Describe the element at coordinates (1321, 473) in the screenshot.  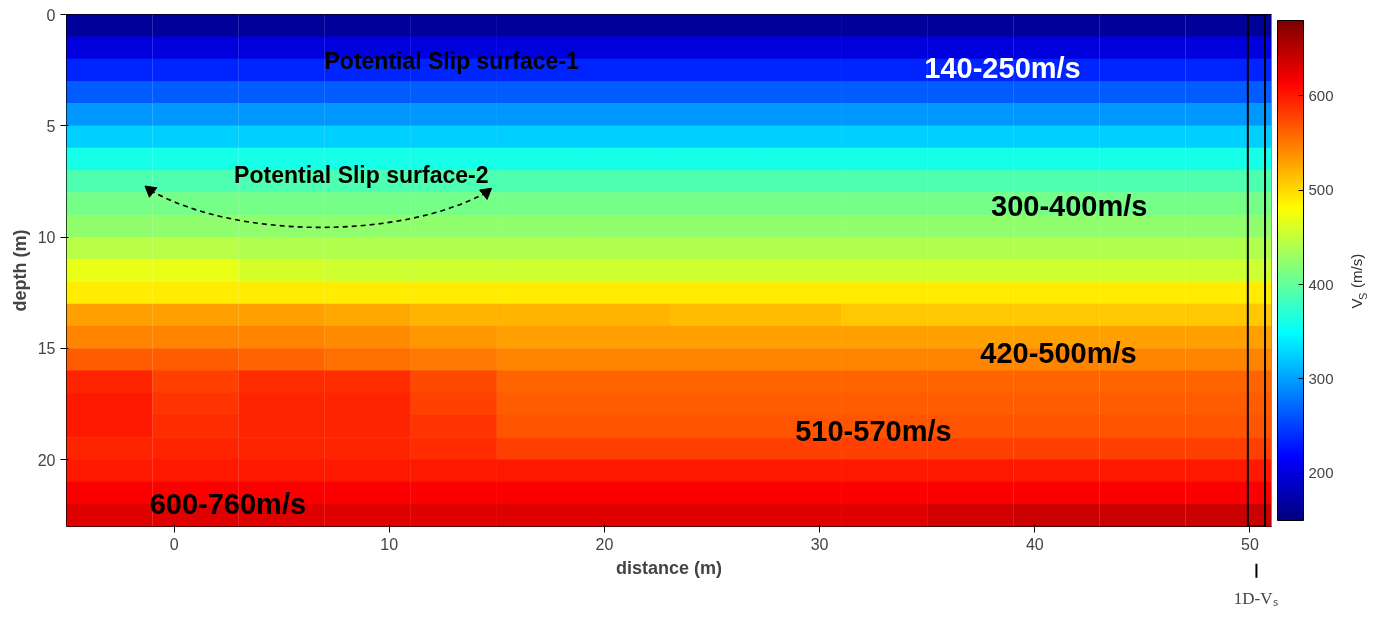
I see `color-bar-label: 200` at that location.